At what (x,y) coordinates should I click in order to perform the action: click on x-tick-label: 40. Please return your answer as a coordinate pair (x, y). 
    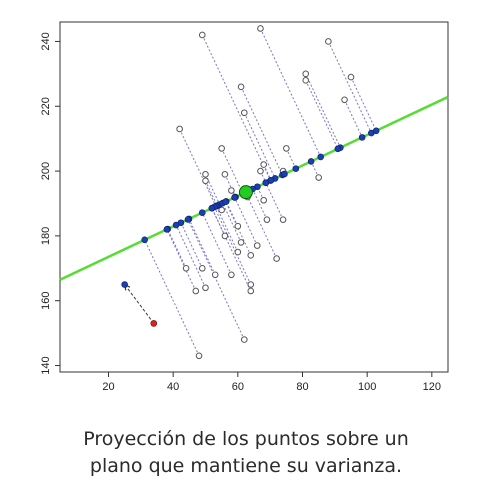
    Looking at the image, I should click on (173, 387).